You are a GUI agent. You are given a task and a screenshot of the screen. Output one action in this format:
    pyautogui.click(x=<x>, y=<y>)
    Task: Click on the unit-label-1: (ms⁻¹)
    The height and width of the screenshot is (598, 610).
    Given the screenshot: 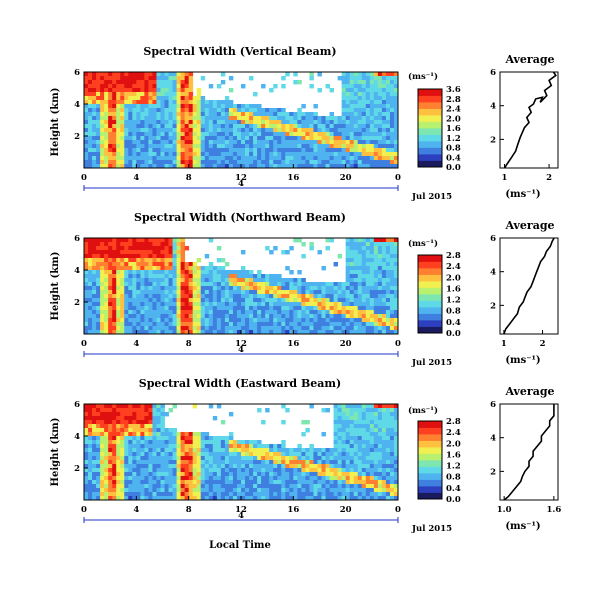 What is the action you would take?
    pyautogui.click(x=423, y=76)
    